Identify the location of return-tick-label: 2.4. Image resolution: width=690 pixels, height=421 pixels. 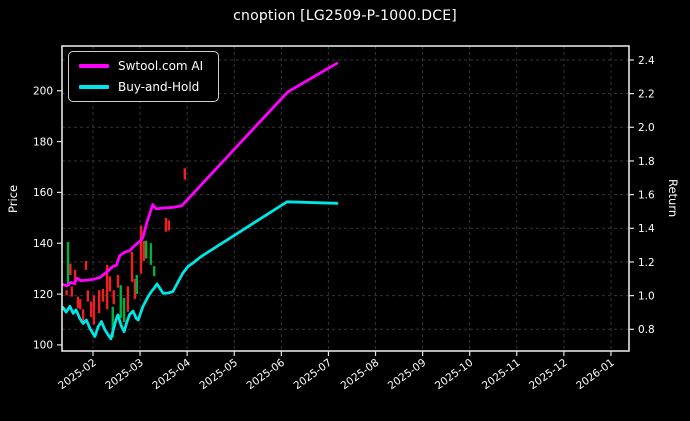
(646, 61).